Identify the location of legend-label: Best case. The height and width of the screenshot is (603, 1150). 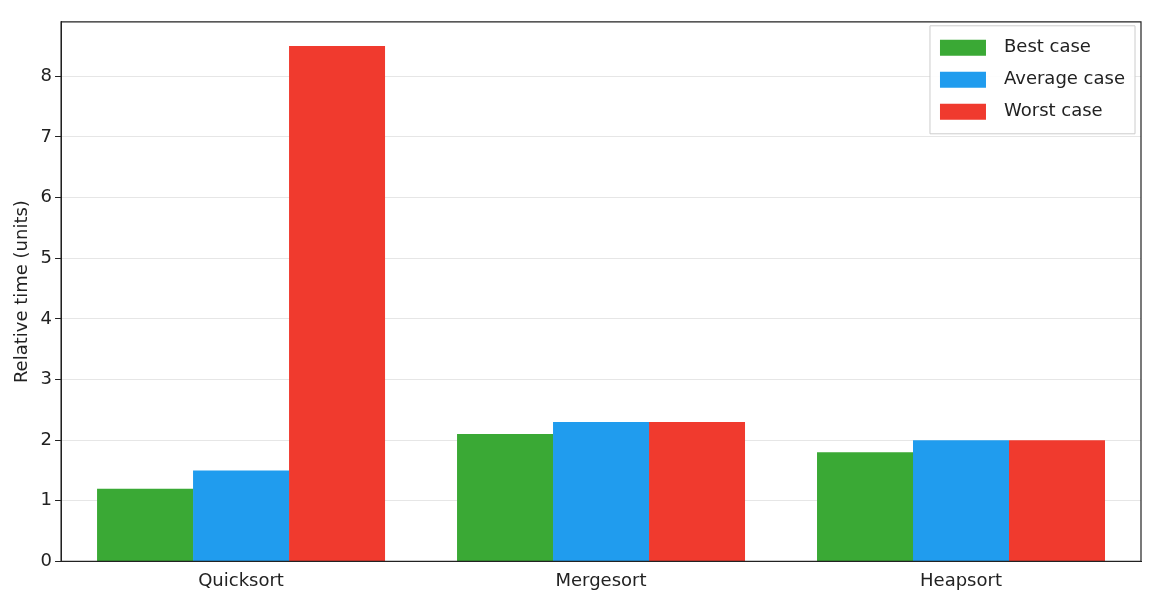
(1047, 46).